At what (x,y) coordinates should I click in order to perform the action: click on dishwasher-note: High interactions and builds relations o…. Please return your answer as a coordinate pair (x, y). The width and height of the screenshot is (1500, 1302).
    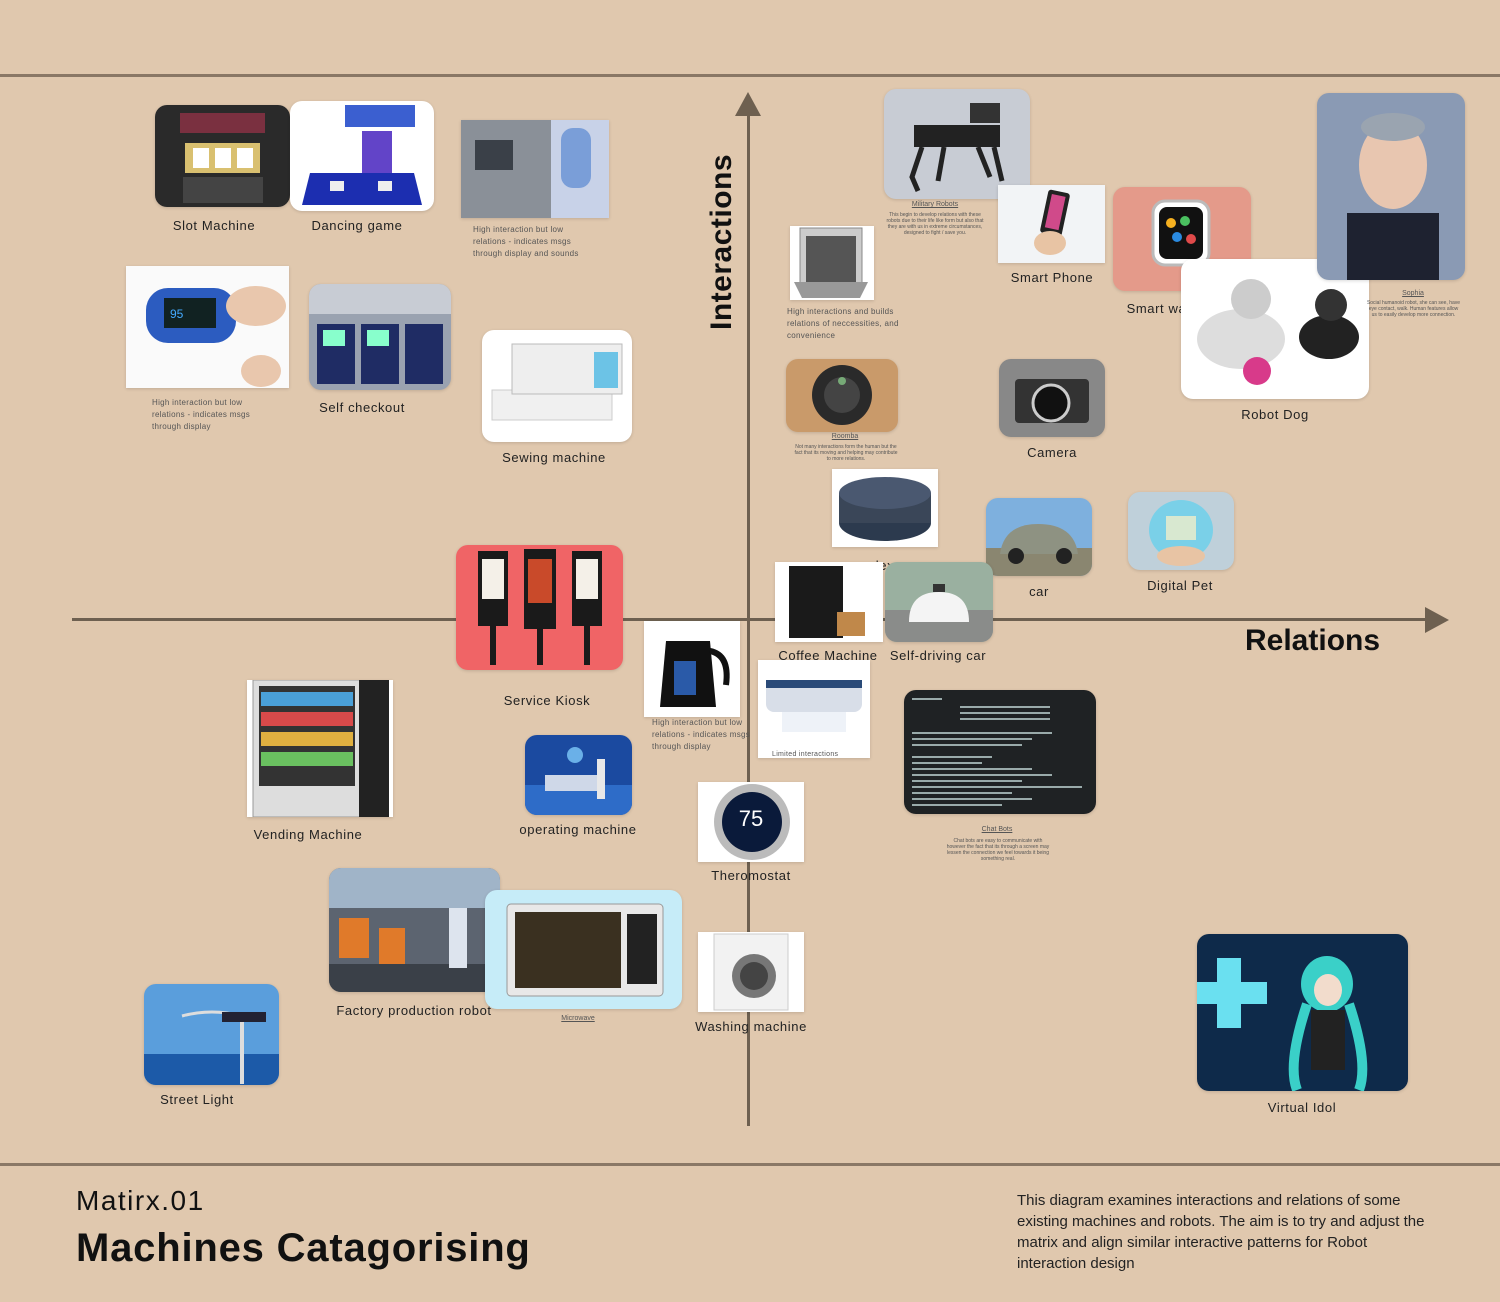
    Looking at the image, I should click on (843, 323).